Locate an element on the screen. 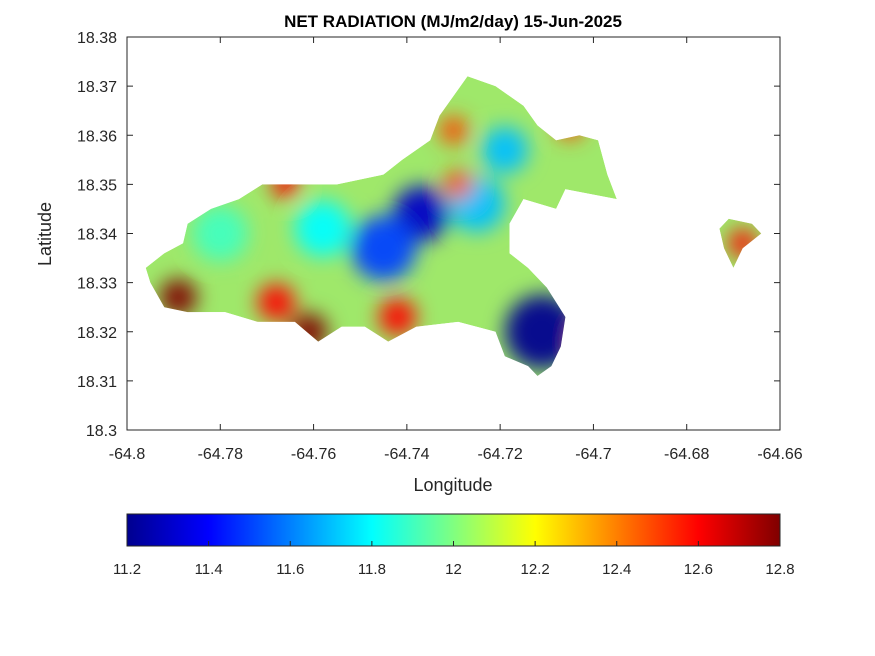  colorbar-tick-label: 11.2 is located at coordinates (127, 569).